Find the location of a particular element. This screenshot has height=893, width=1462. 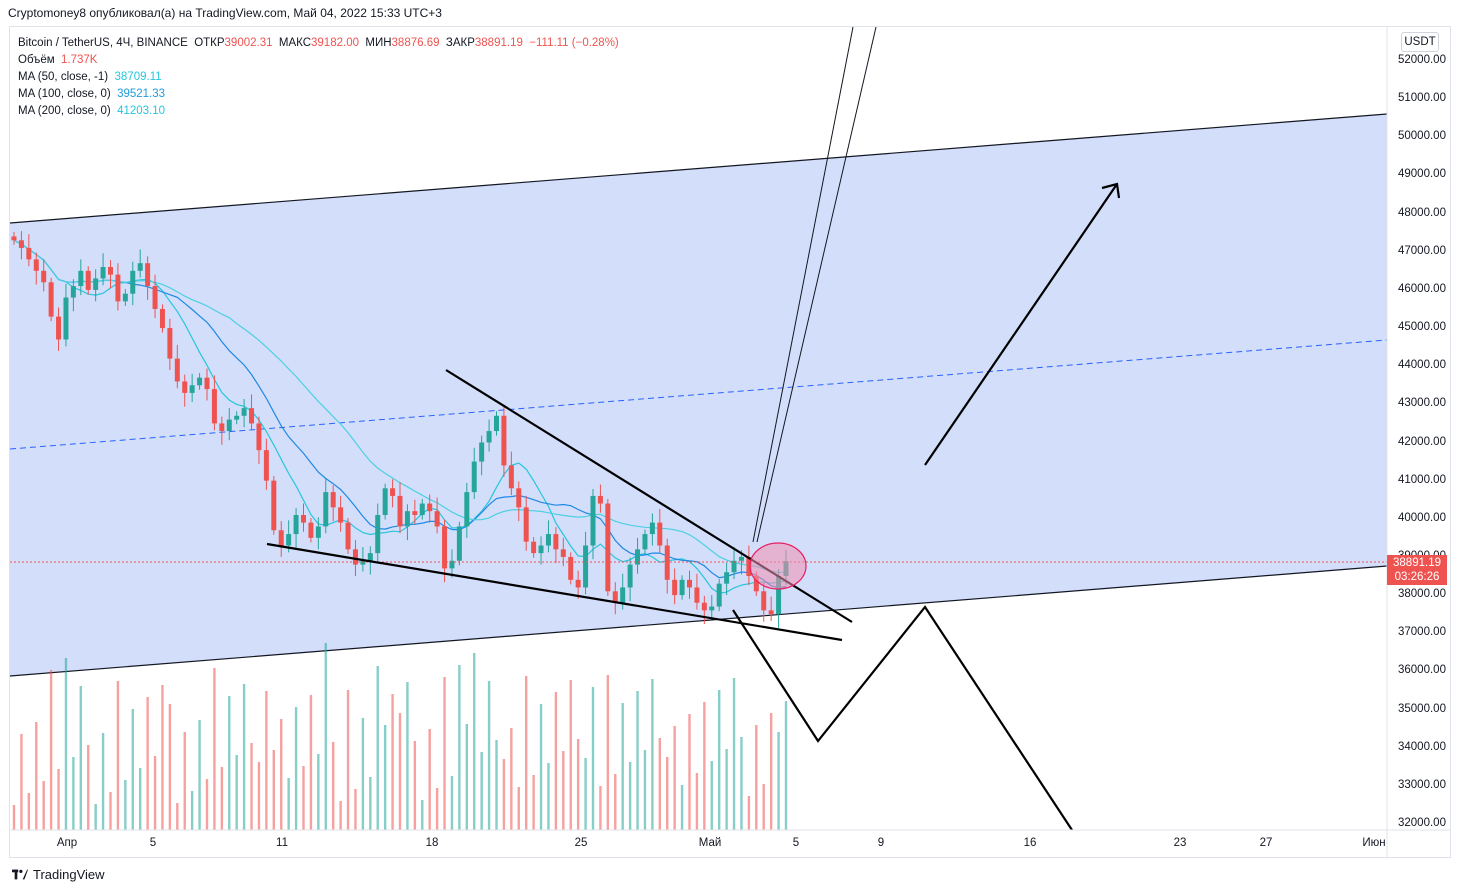

time-tick-label: 16 is located at coordinates (1030, 843).